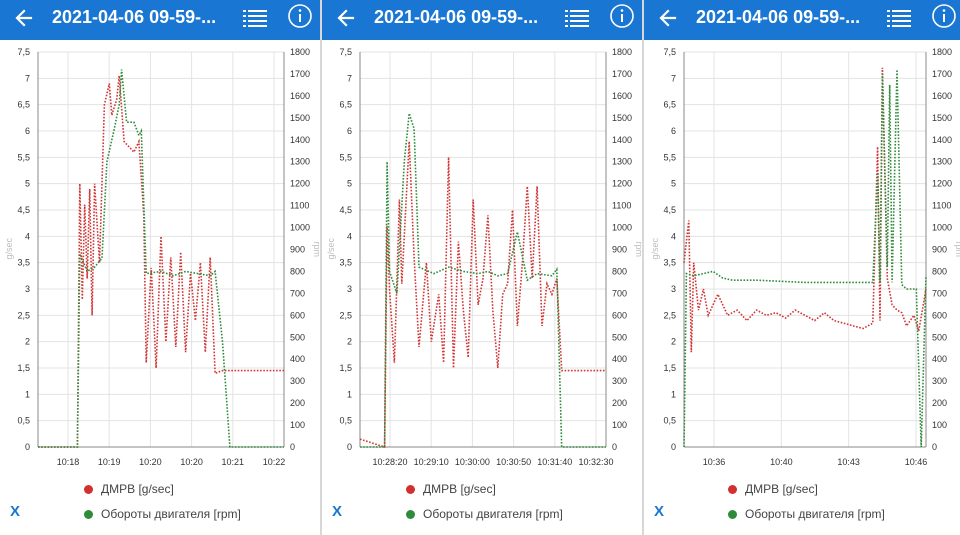 This screenshot has height=535, width=960. I want to click on y-right-tick-label: 200, so click(619, 403).